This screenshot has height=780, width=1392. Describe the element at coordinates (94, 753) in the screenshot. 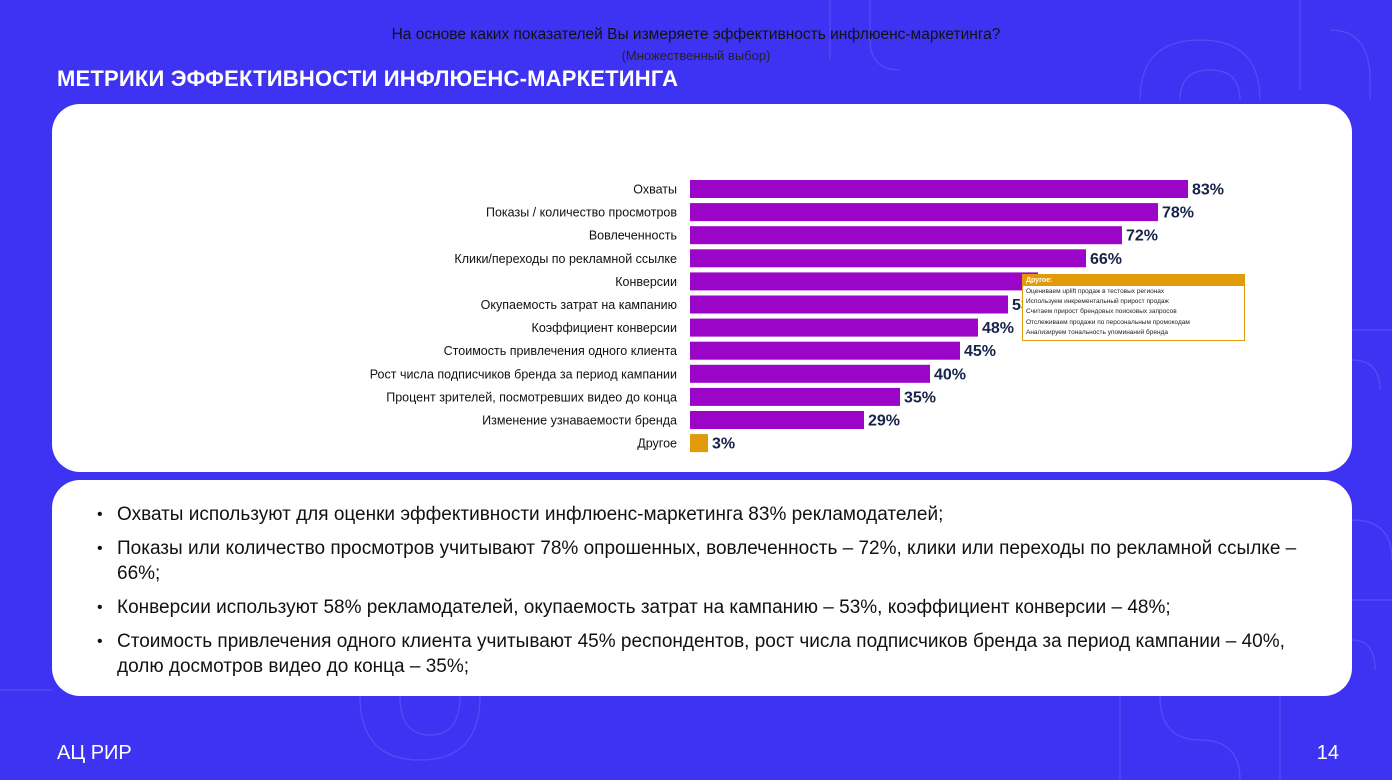

I see `footer-brand: АЦ РИР` at that location.